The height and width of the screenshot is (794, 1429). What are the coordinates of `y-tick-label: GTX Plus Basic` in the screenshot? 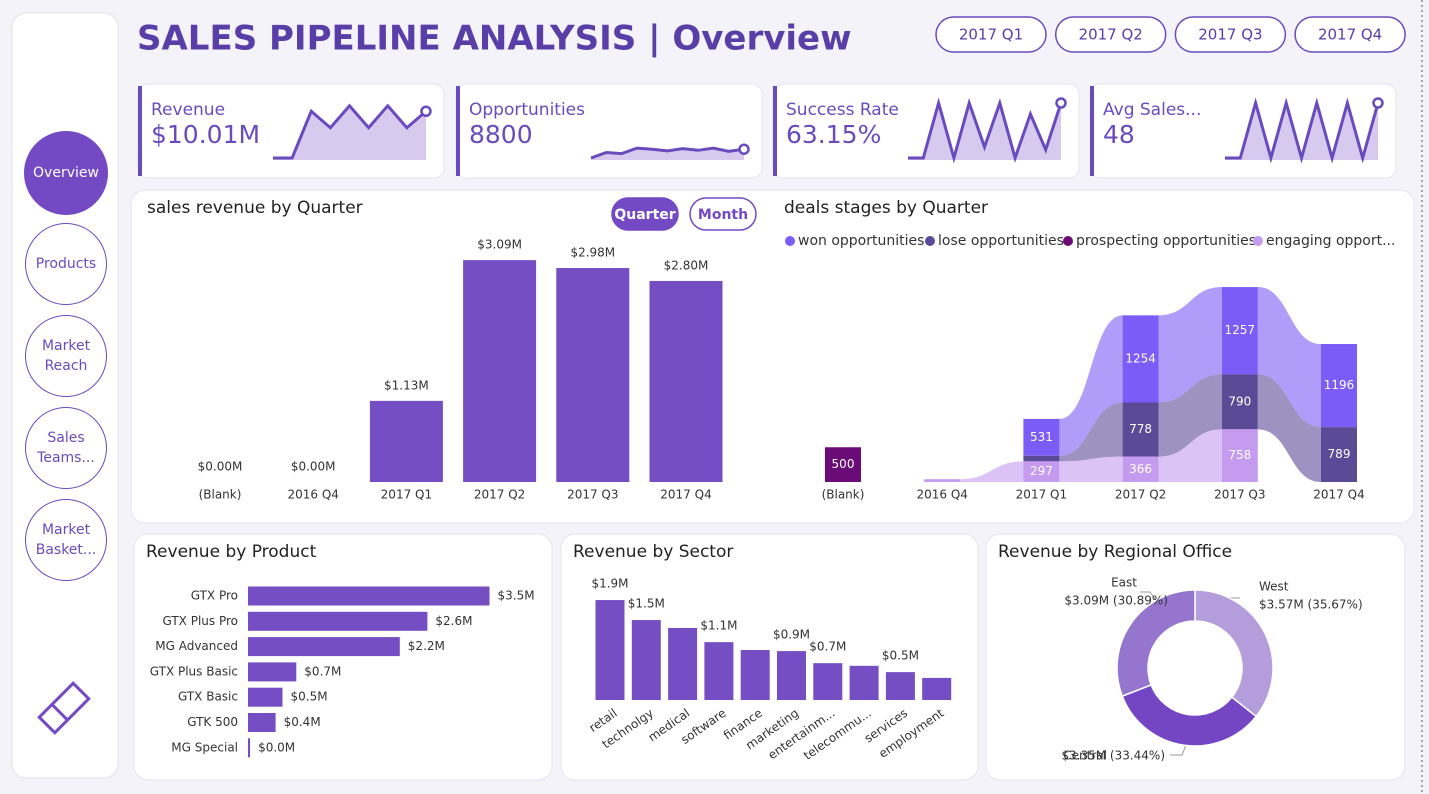 It's located at (194, 671).